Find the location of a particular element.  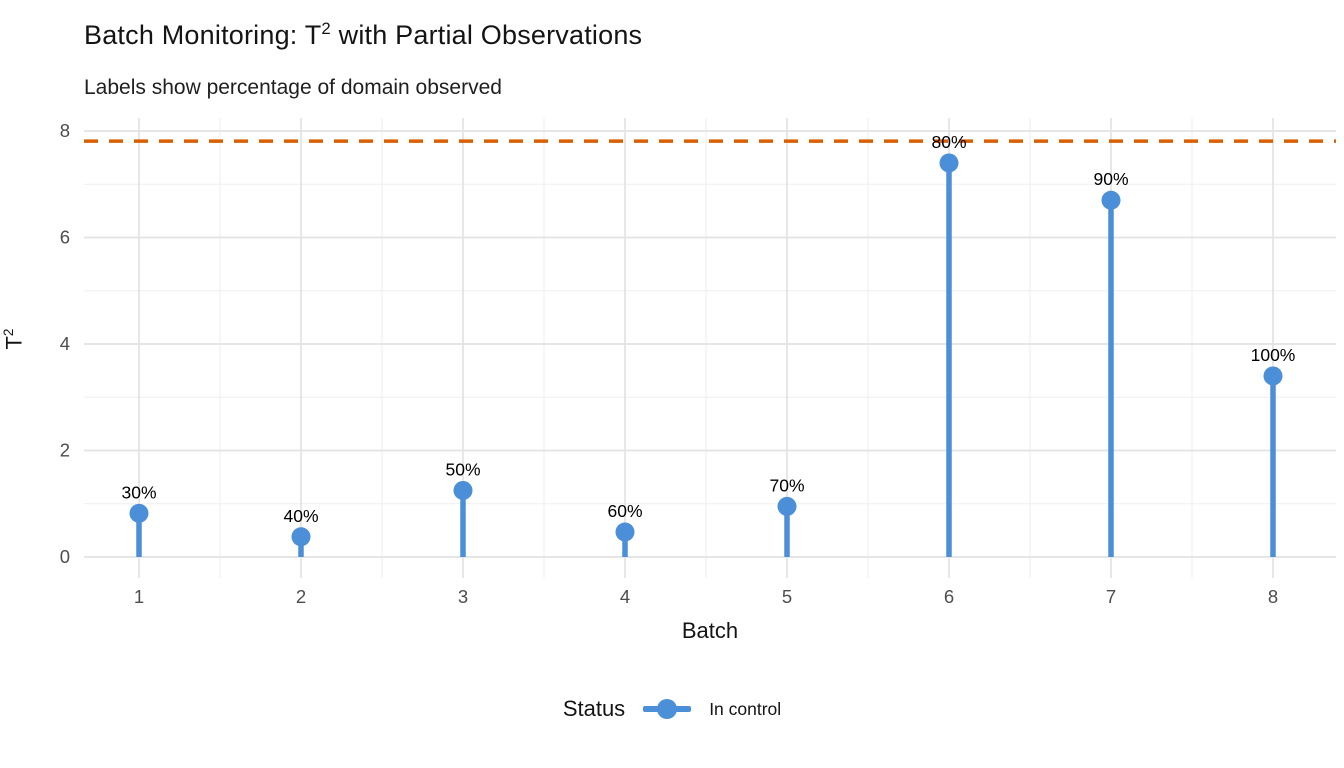

legend: Status In control is located at coordinates (672, 709).